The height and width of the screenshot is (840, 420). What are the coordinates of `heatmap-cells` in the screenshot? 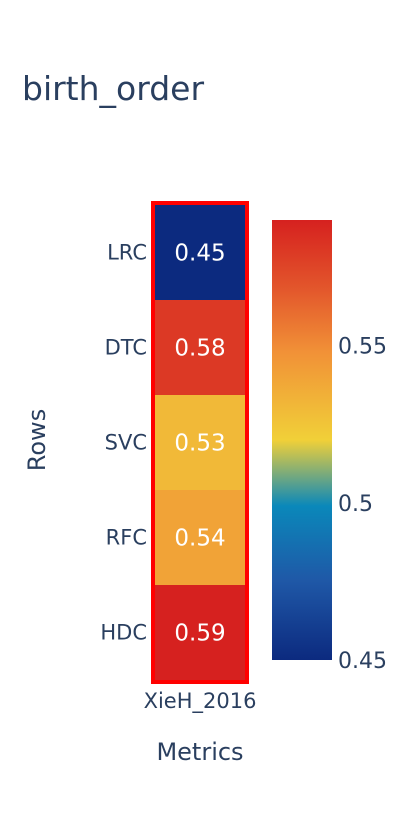 It's located at (200, 442).